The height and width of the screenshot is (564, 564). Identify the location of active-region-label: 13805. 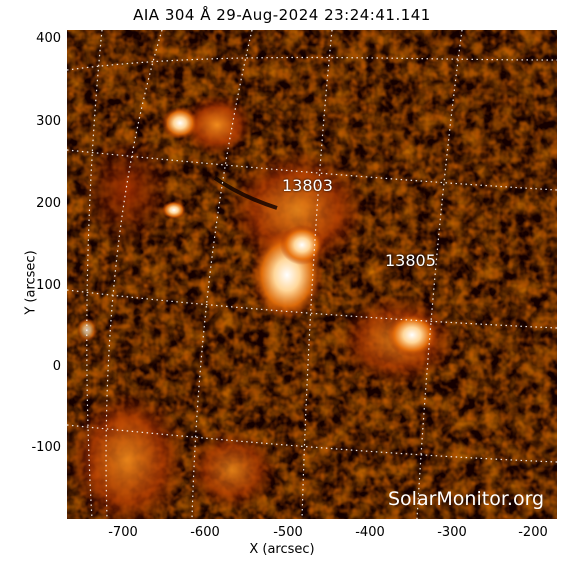
(410, 260).